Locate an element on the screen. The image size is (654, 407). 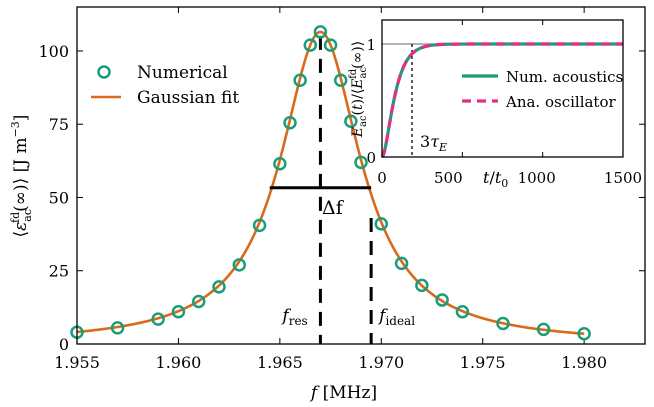
x-tick-label: 1.970 is located at coordinates (381, 362).